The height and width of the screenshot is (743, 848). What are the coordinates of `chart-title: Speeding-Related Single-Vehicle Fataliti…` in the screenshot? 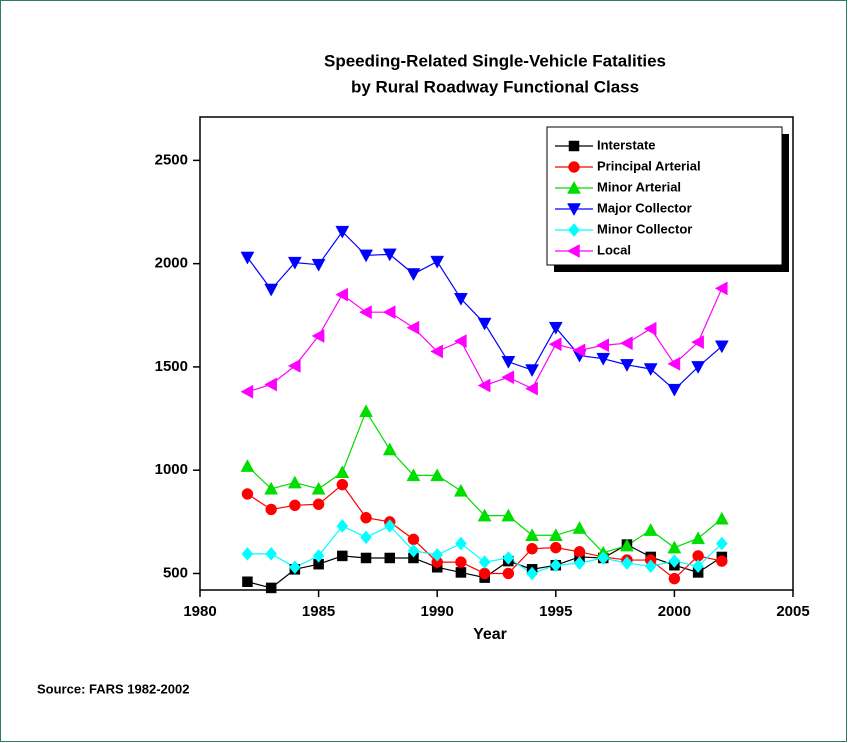 It's located at (495, 60).